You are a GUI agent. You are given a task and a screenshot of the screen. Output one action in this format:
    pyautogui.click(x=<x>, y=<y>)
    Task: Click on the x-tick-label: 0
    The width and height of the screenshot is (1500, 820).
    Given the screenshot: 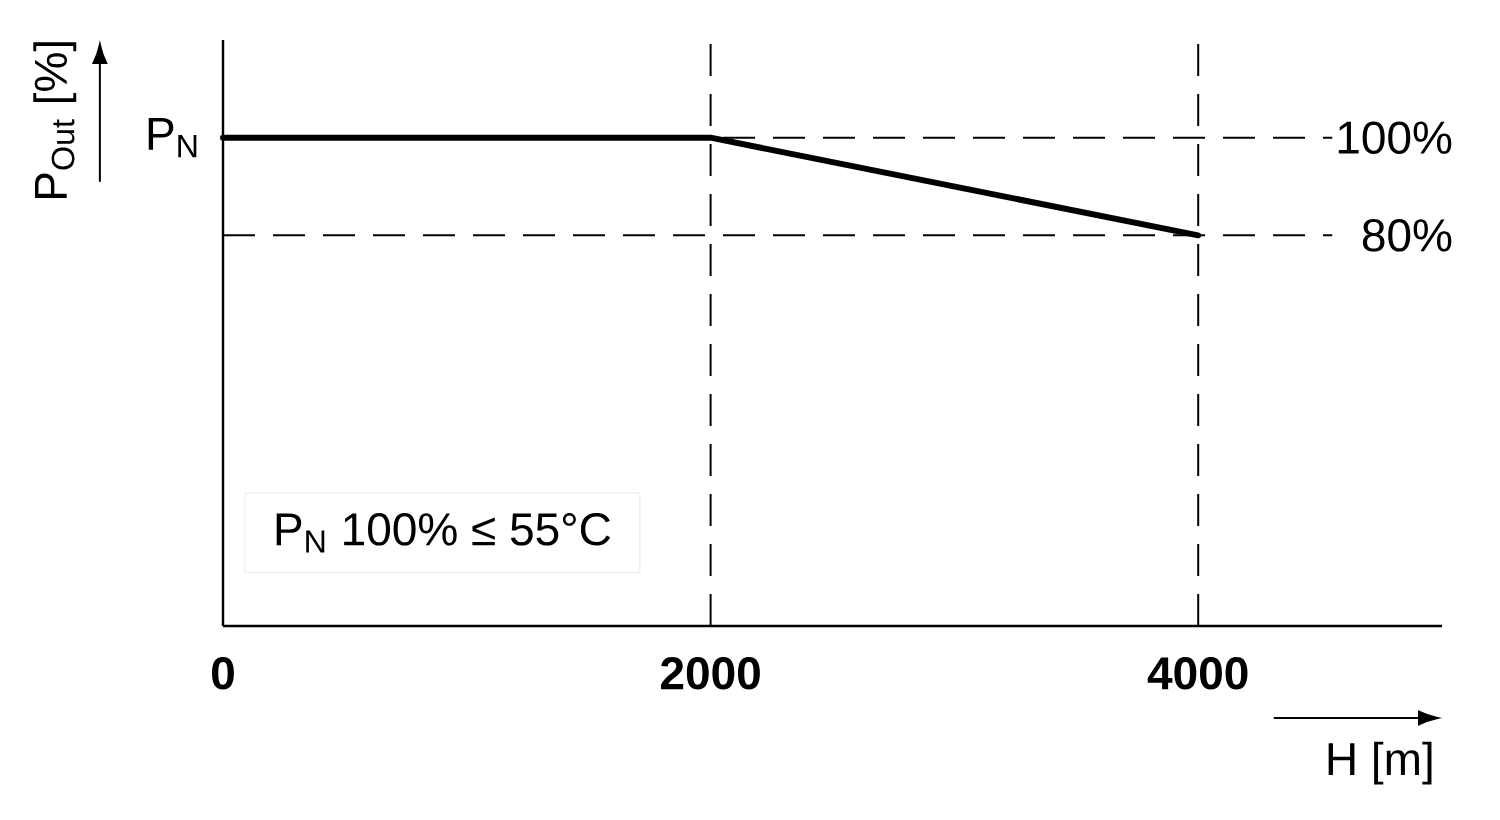 What is the action you would take?
    pyautogui.click(x=223, y=673)
    